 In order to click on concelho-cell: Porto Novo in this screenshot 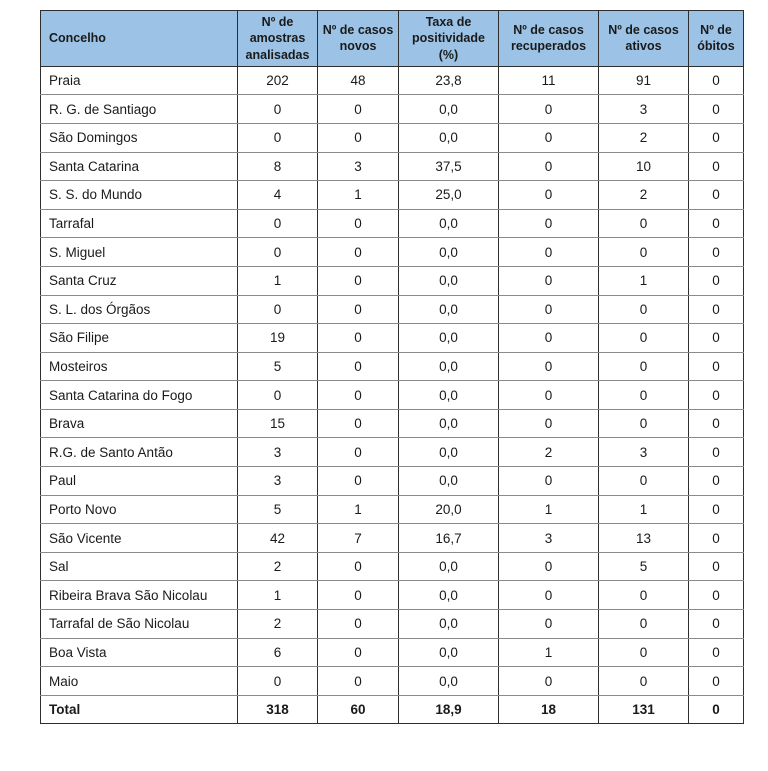, I will do `click(139, 509)`.